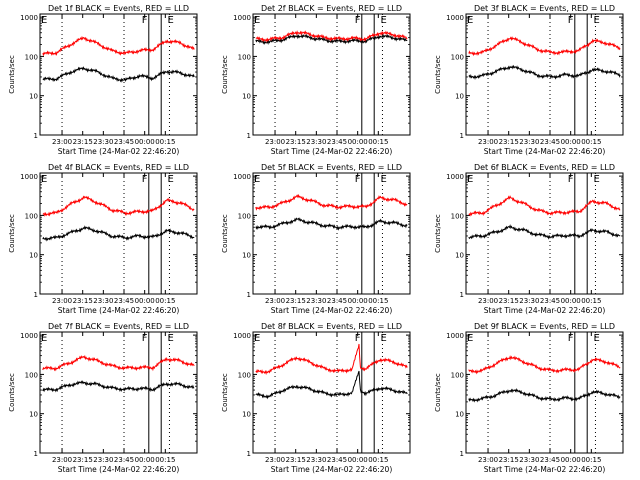 This screenshot has width=640, height=480. I want to click on chart-title: Det 6f BLACK = Events, RED = LLD, so click(544, 167).